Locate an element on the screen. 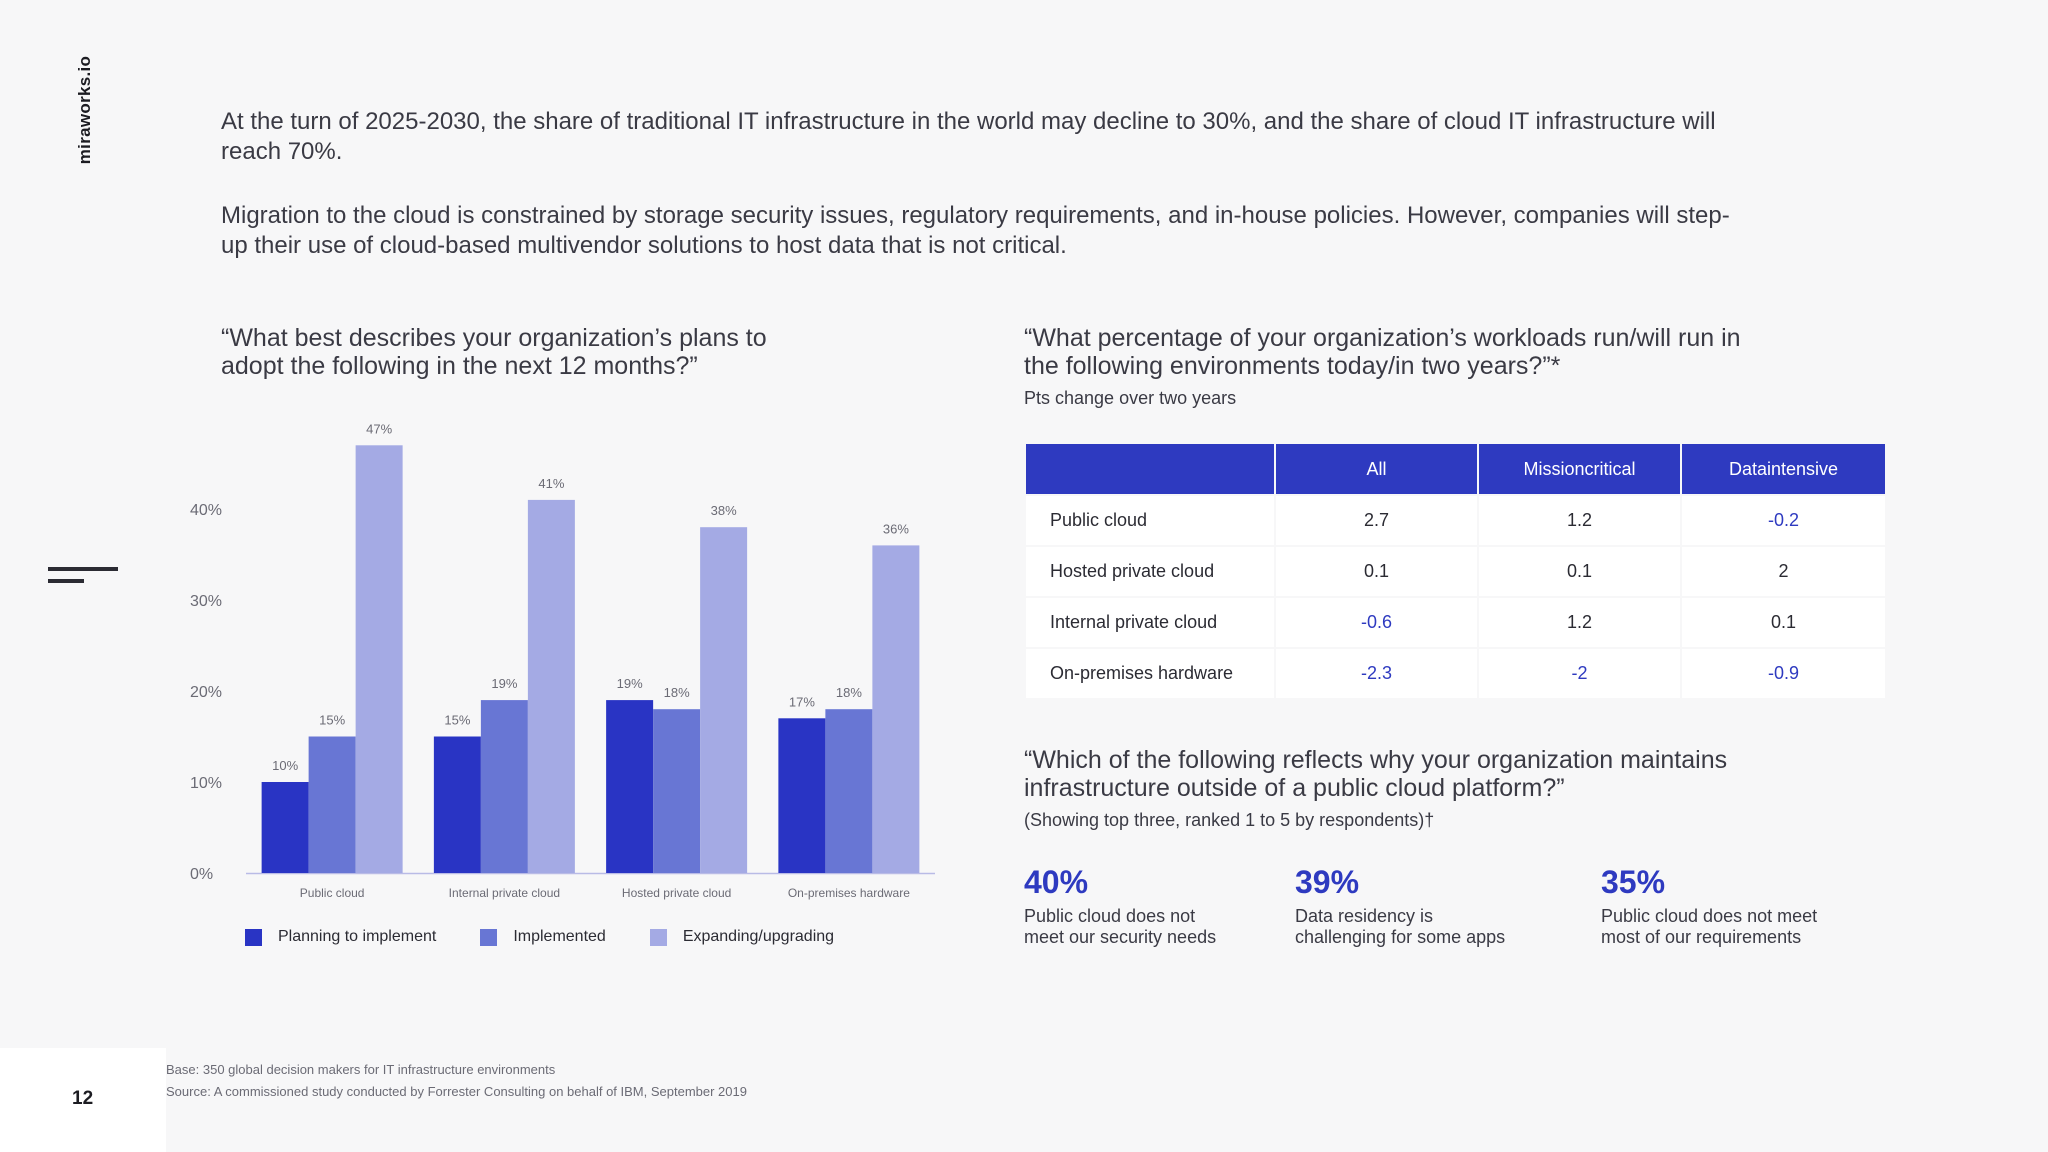  x-tick-label: Public cloud is located at coordinates (332, 893).